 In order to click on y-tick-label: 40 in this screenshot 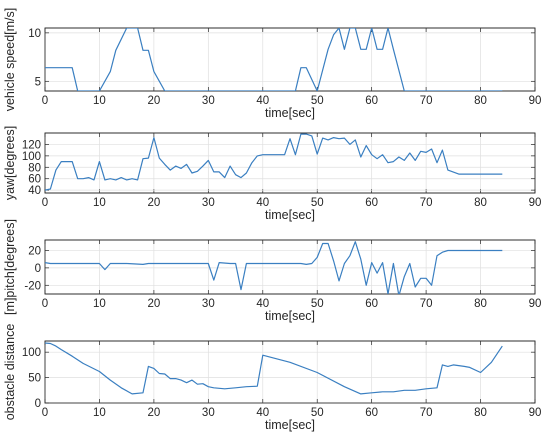, I will do `click(34, 191)`.